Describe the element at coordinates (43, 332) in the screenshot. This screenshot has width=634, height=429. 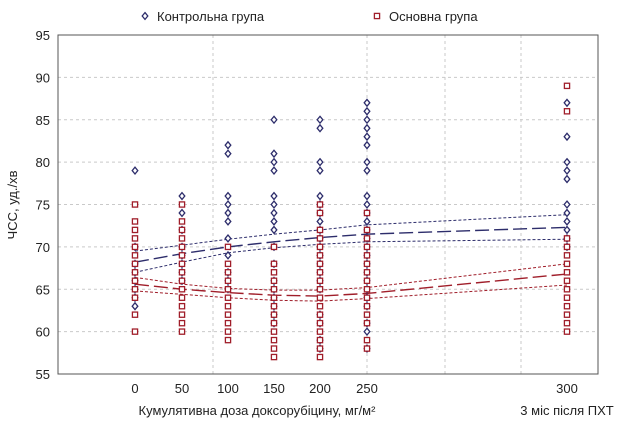
I see `y-tick-label-60: 60` at that location.